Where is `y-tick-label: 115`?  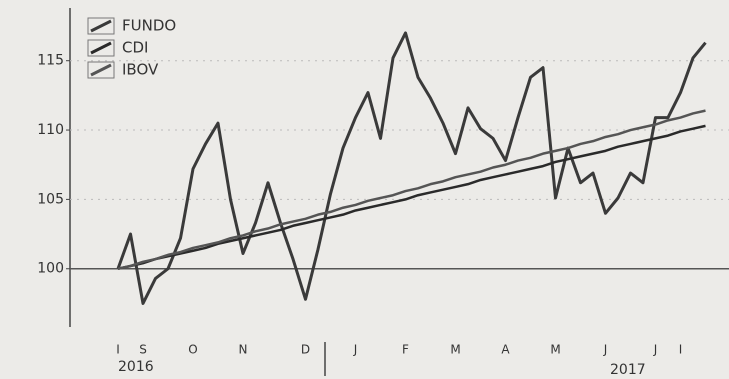 y-tick-label: 115 is located at coordinates (50, 61).